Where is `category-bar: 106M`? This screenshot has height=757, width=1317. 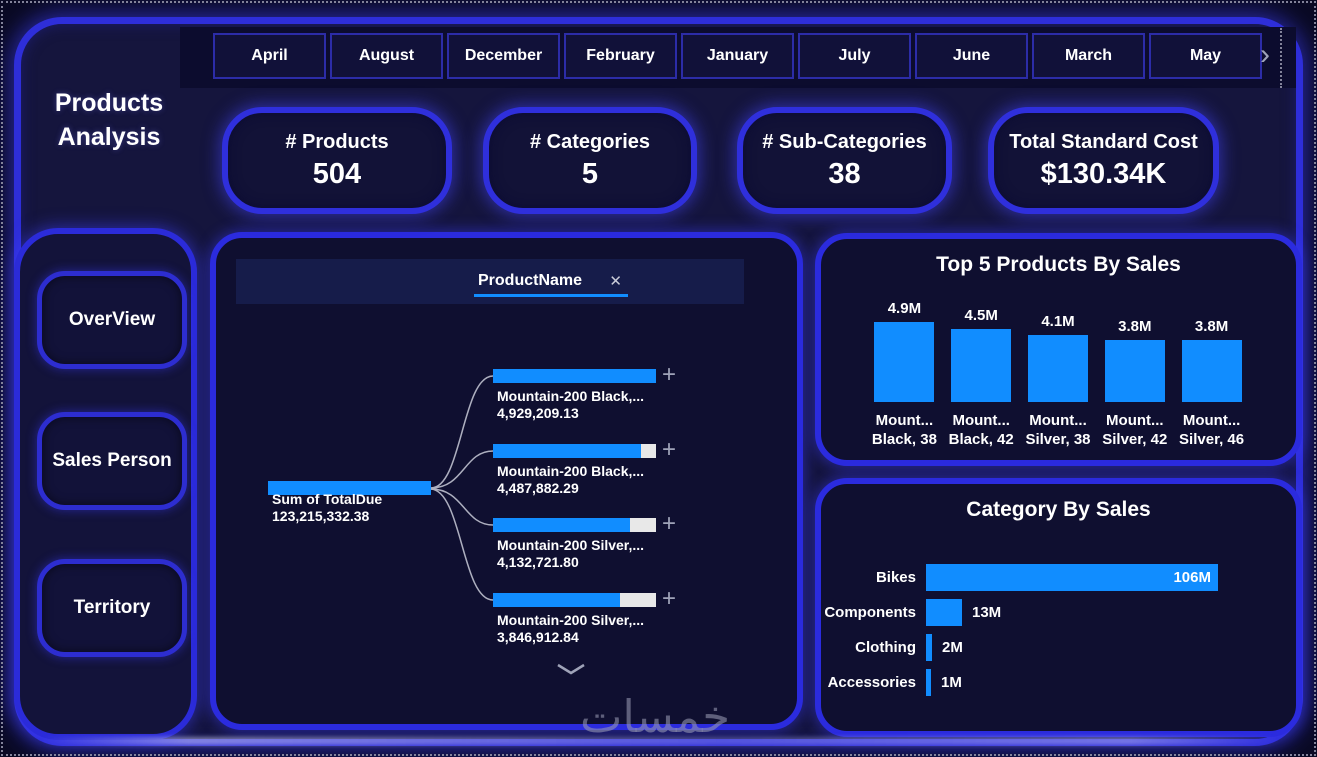 category-bar: 106M is located at coordinates (1072, 577).